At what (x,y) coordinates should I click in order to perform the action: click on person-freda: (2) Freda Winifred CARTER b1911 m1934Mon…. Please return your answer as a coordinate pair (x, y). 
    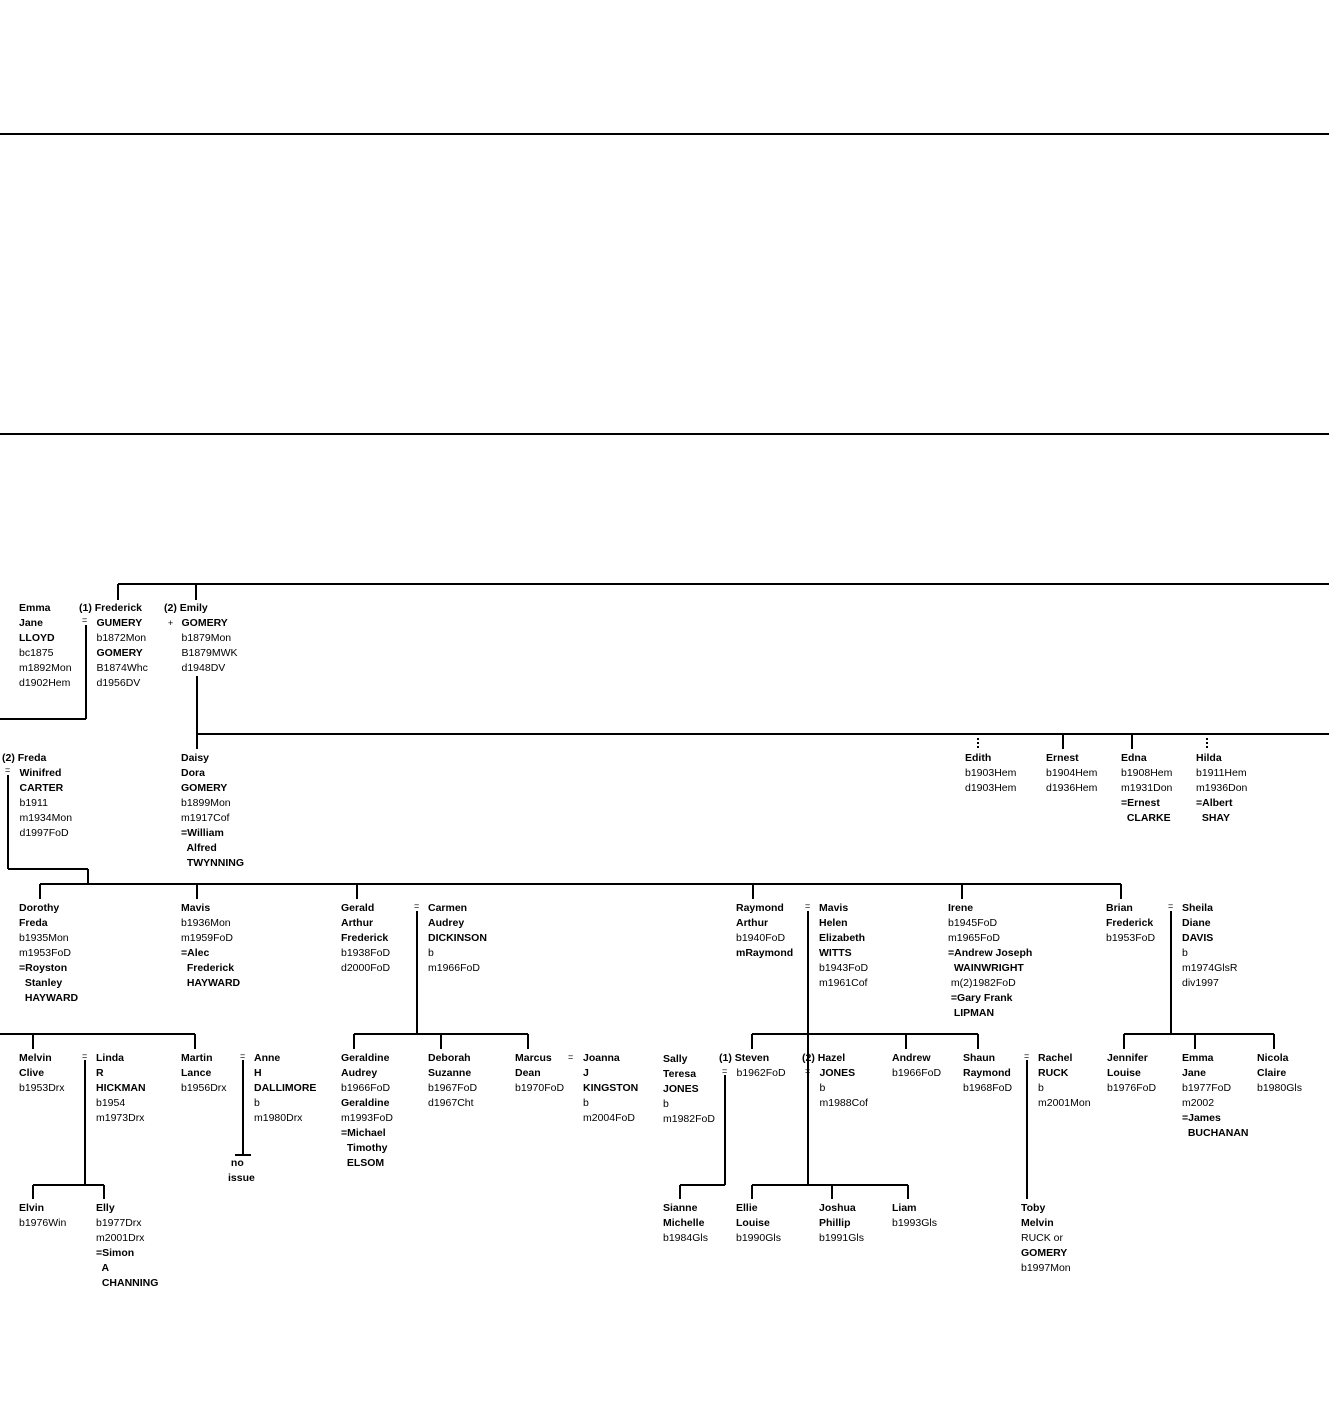
    Looking at the image, I should click on (37, 796).